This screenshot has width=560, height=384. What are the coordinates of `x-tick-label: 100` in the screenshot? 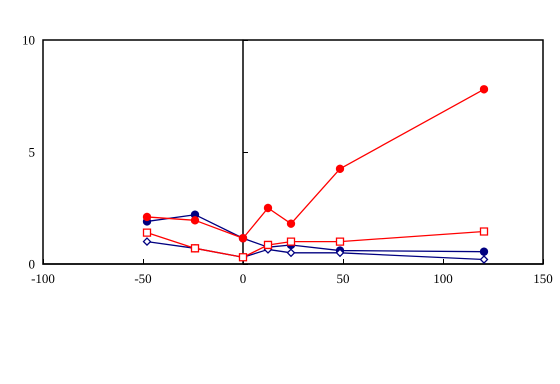 It's located at (443, 278).